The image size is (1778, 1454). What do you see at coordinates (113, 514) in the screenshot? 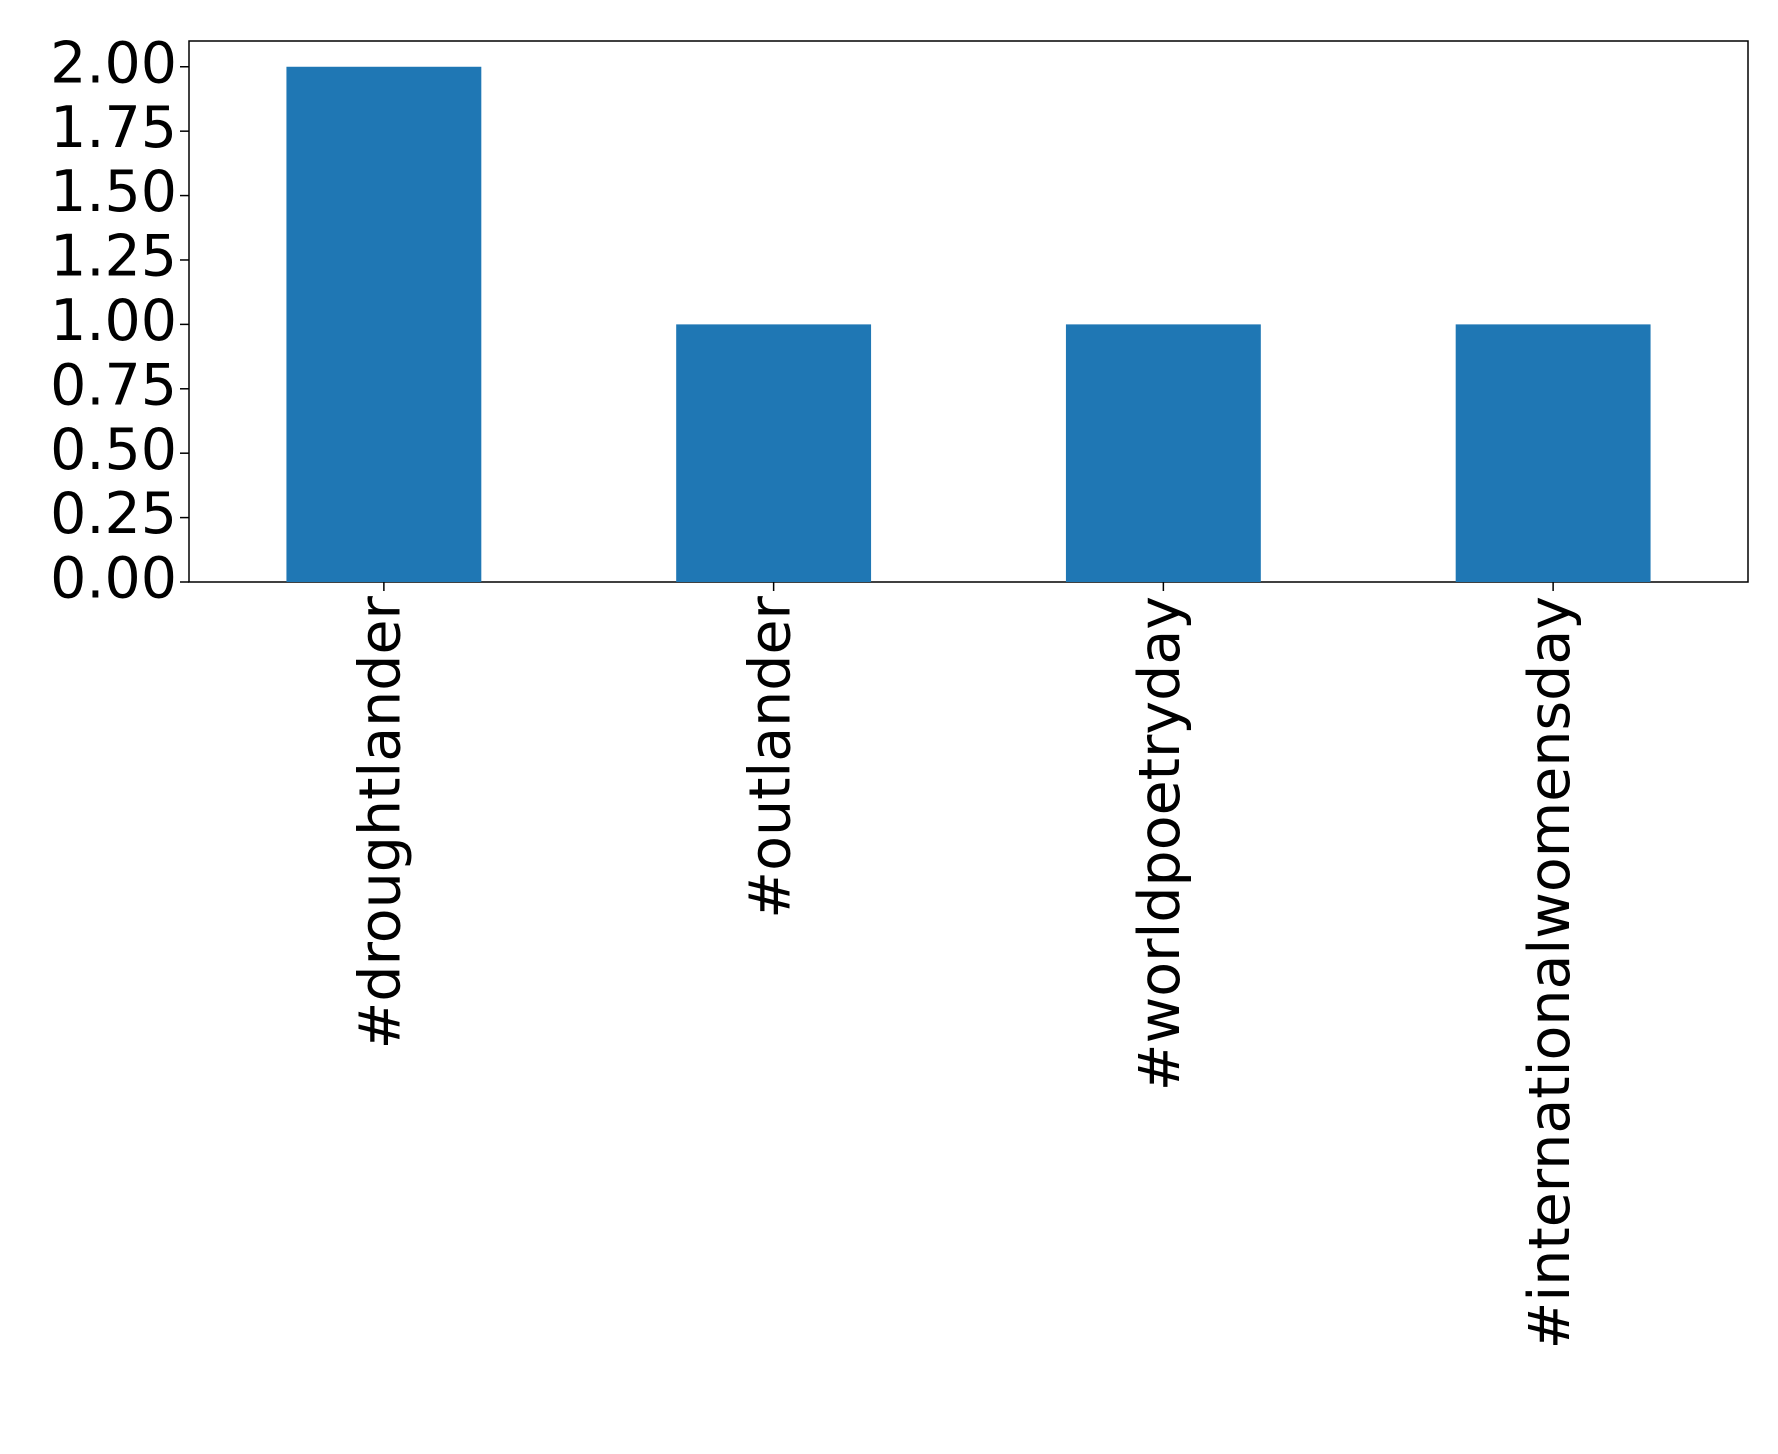
I see `y-tick-label: 0.25` at bounding box center [113, 514].